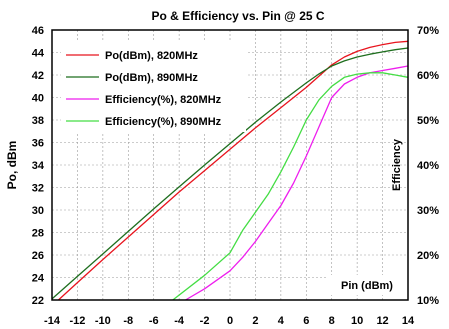  Describe the element at coordinates (77, 321) in the screenshot. I see `x-tick-label: -12` at that location.